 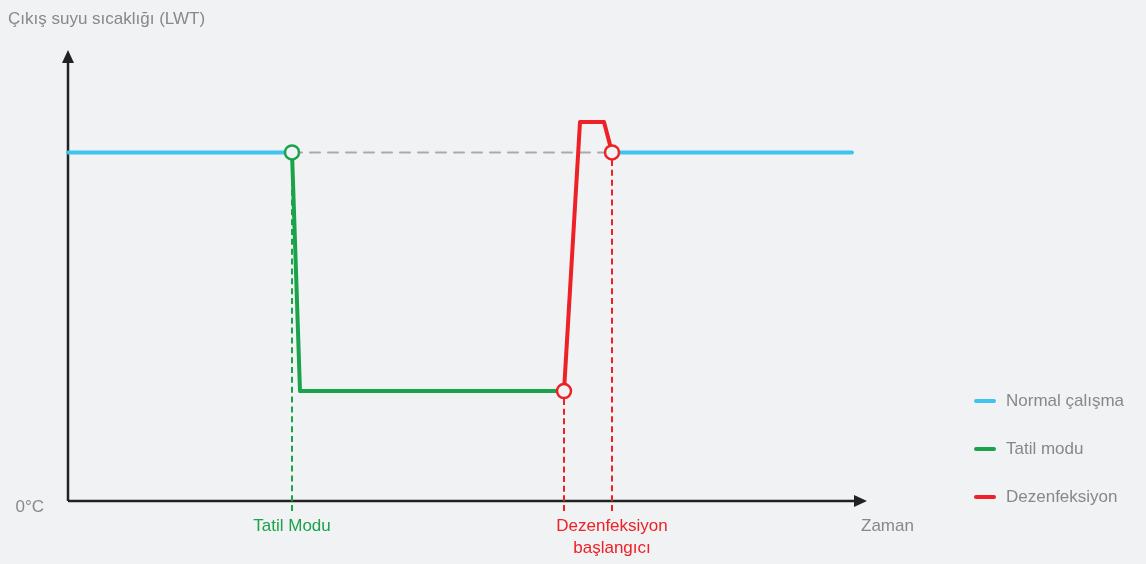 What do you see at coordinates (29, 506) in the screenshot?
I see `text: 0°C` at bounding box center [29, 506].